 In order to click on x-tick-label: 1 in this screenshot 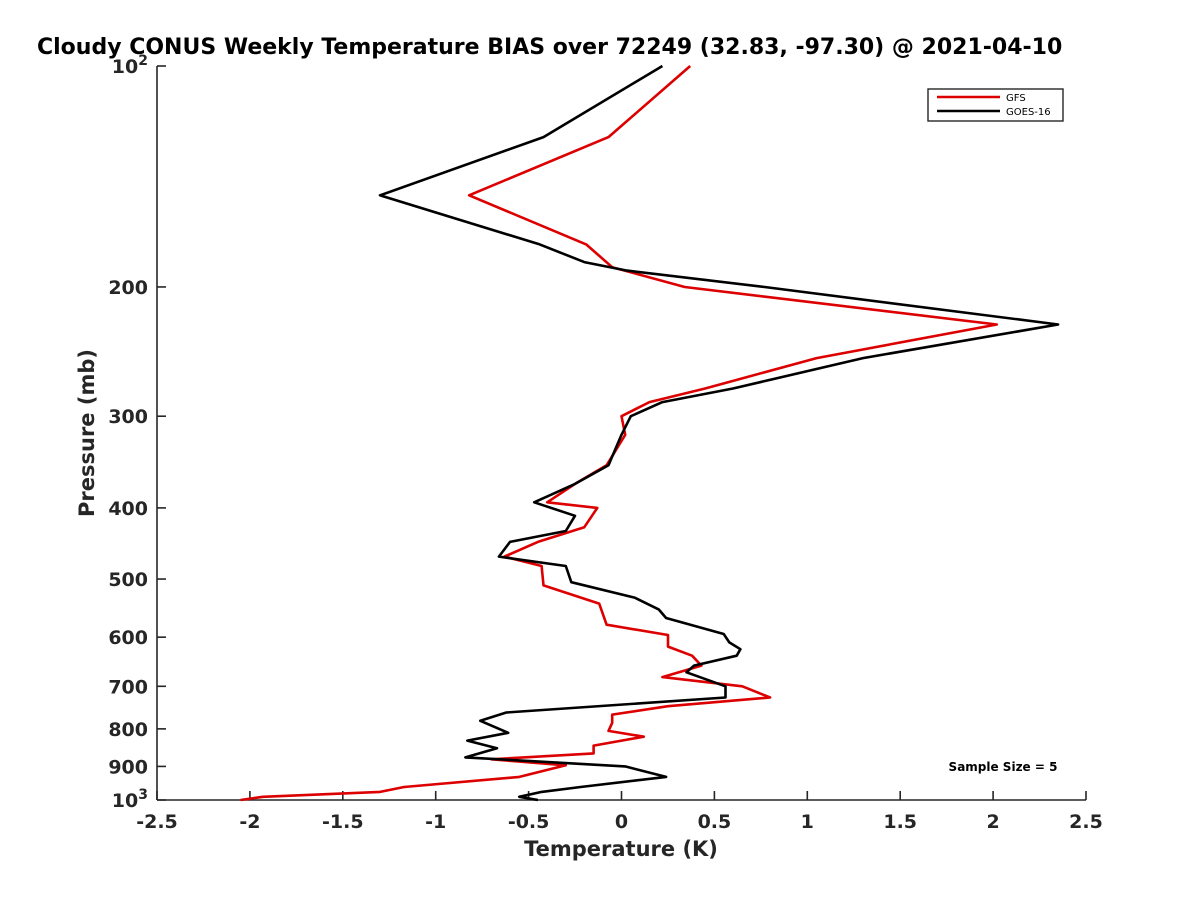, I will do `click(807, 822)`.